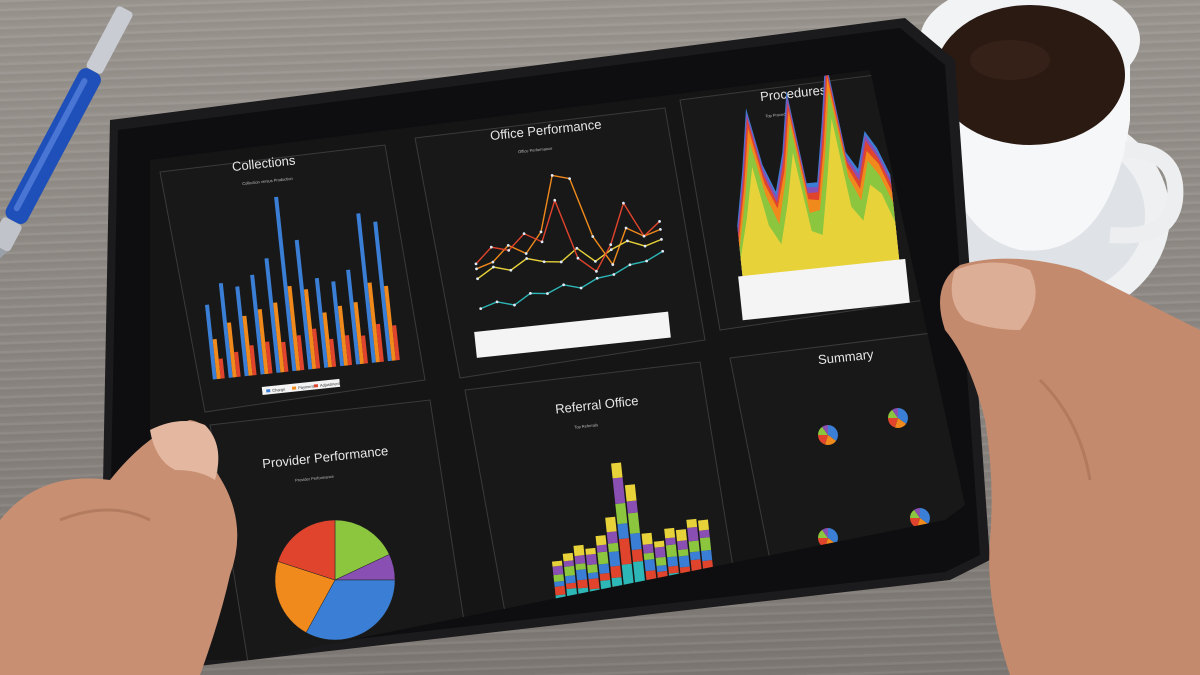  I want to click on chart-subtitle: Provider Performance, so click(315, 478).